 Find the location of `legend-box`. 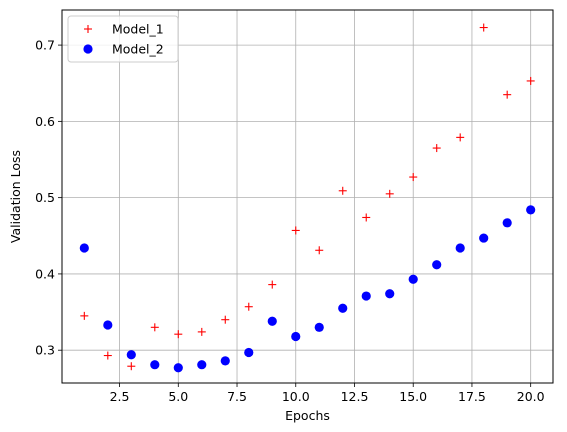

legend-box is located at coordinates (123, 39).